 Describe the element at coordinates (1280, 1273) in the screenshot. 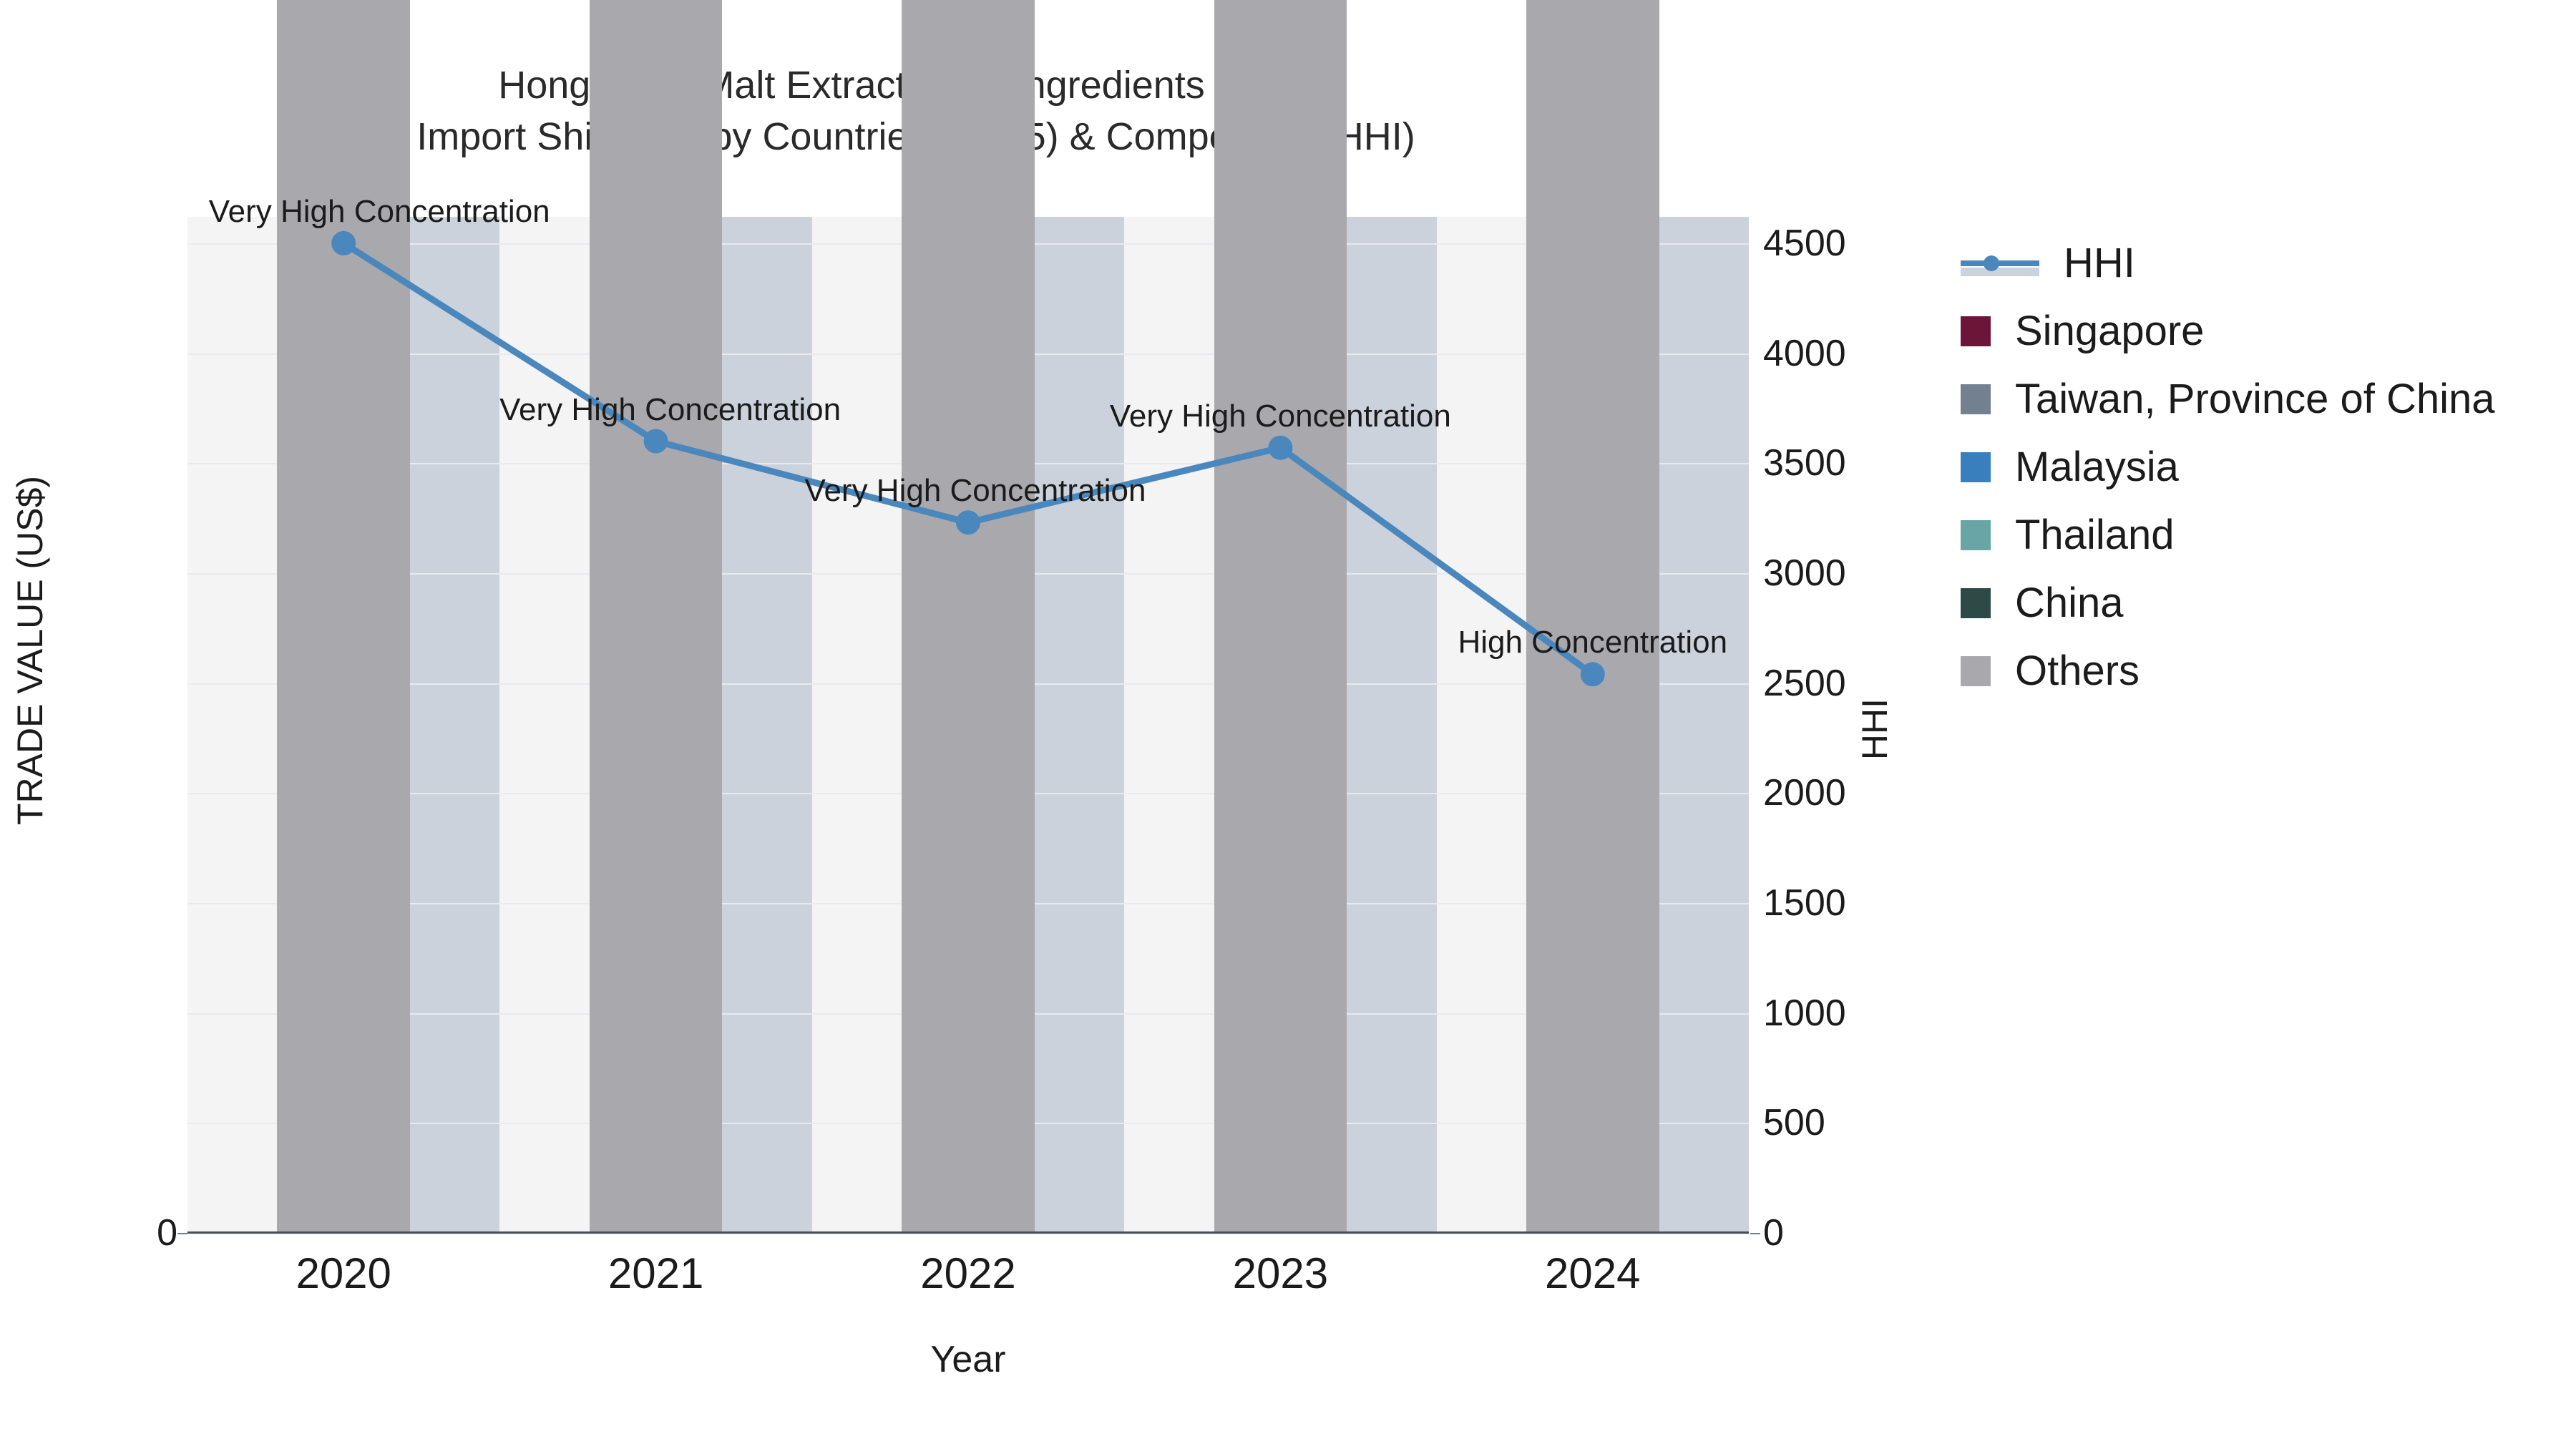

I see `x-axis-tick-label: 2023` at that location.